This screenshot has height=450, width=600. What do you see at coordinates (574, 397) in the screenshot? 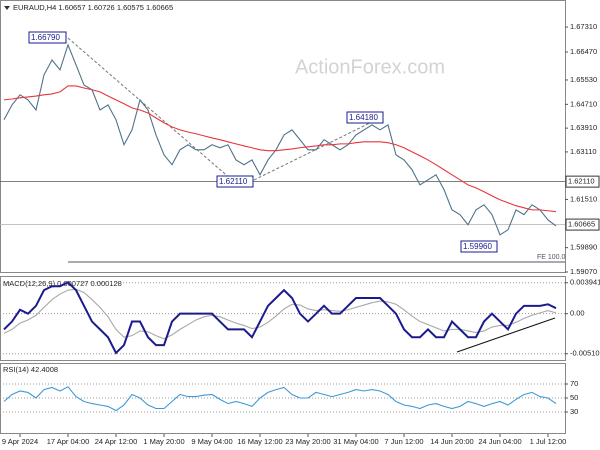
I see `y-tick-label: 50` at bounding box center [574, 397].